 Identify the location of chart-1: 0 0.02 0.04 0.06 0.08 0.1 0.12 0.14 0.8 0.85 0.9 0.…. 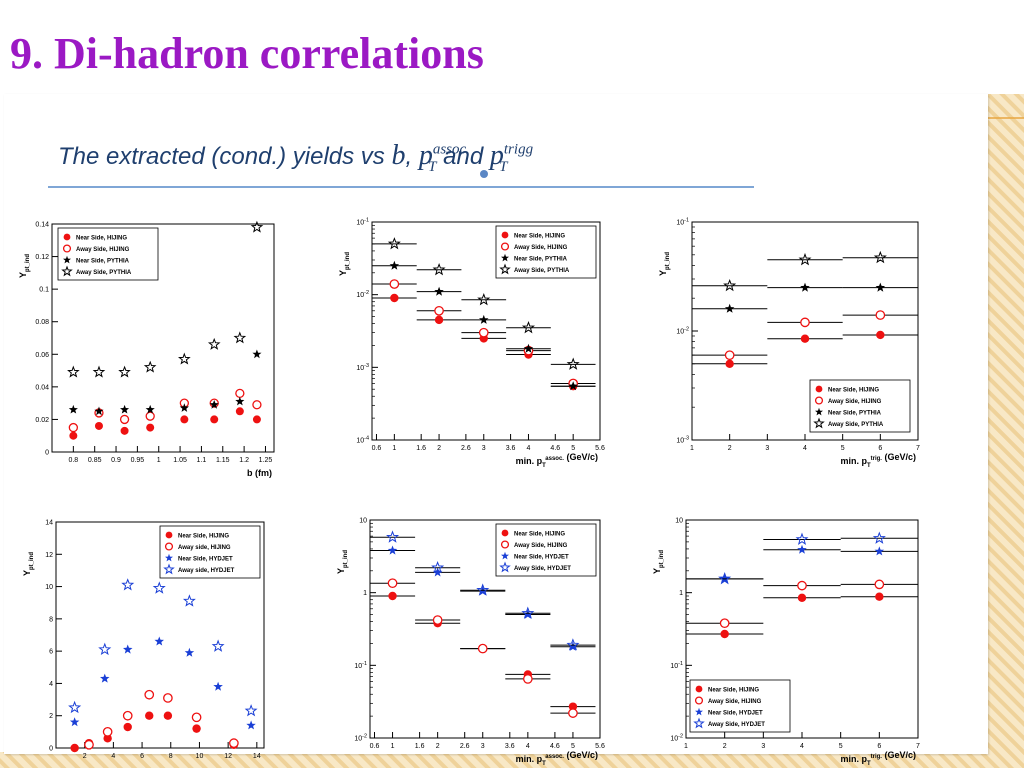
(146, 349).